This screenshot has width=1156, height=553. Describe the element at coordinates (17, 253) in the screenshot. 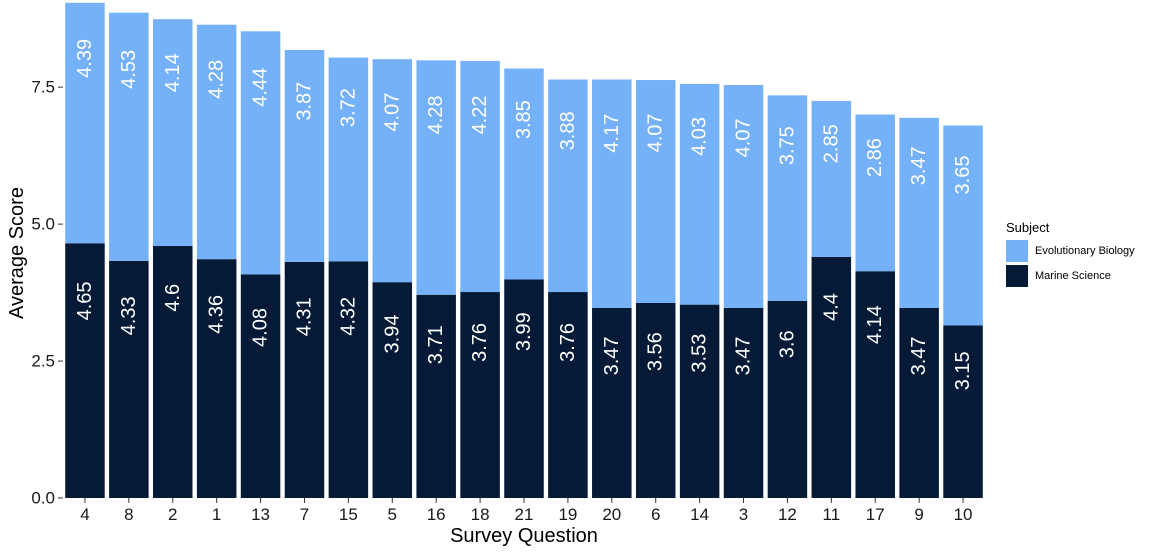

I see `y-axis-title: Average Score` at that location.